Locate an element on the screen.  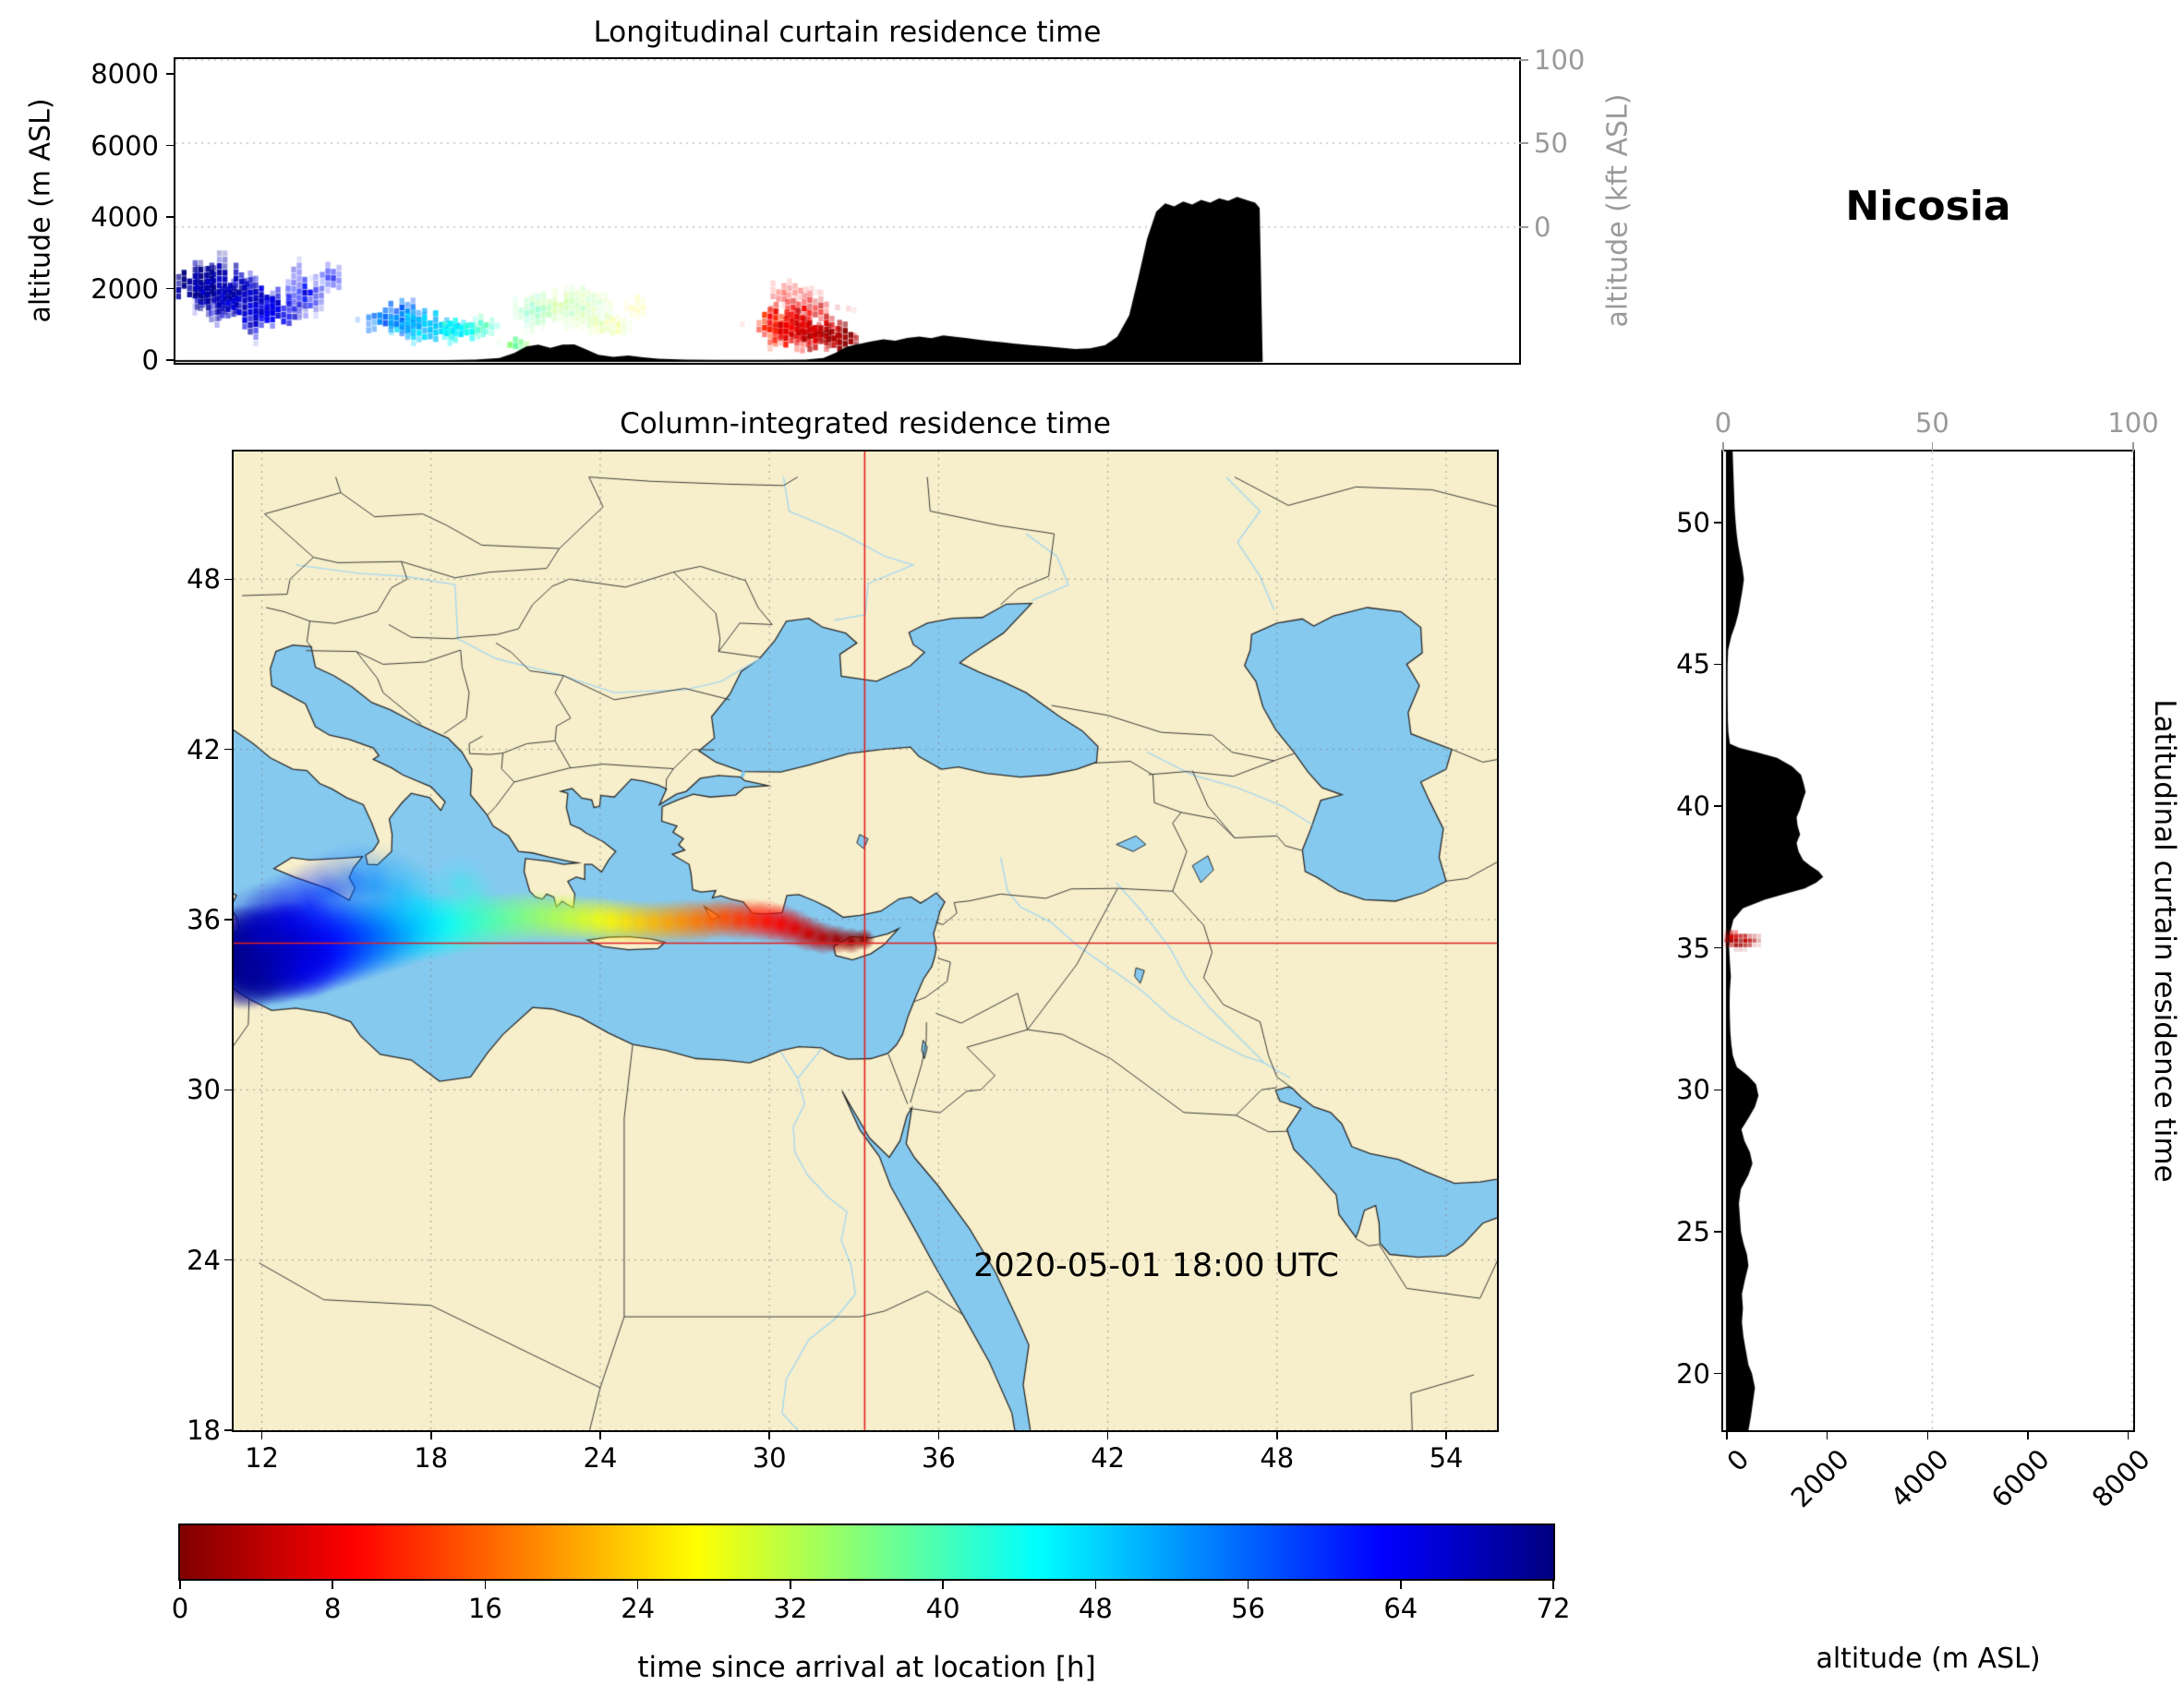
map-xtick-label: 42 is located at coordinates (1108, 1458).